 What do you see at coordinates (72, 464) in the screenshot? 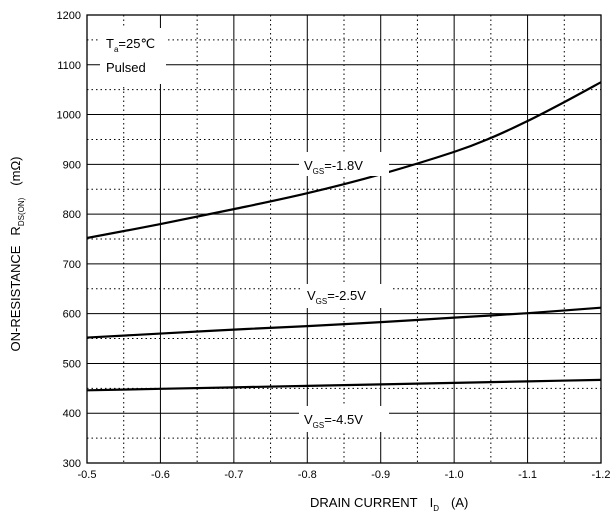
I see `y-tick-label: 300` at bounding box center [72, 464].